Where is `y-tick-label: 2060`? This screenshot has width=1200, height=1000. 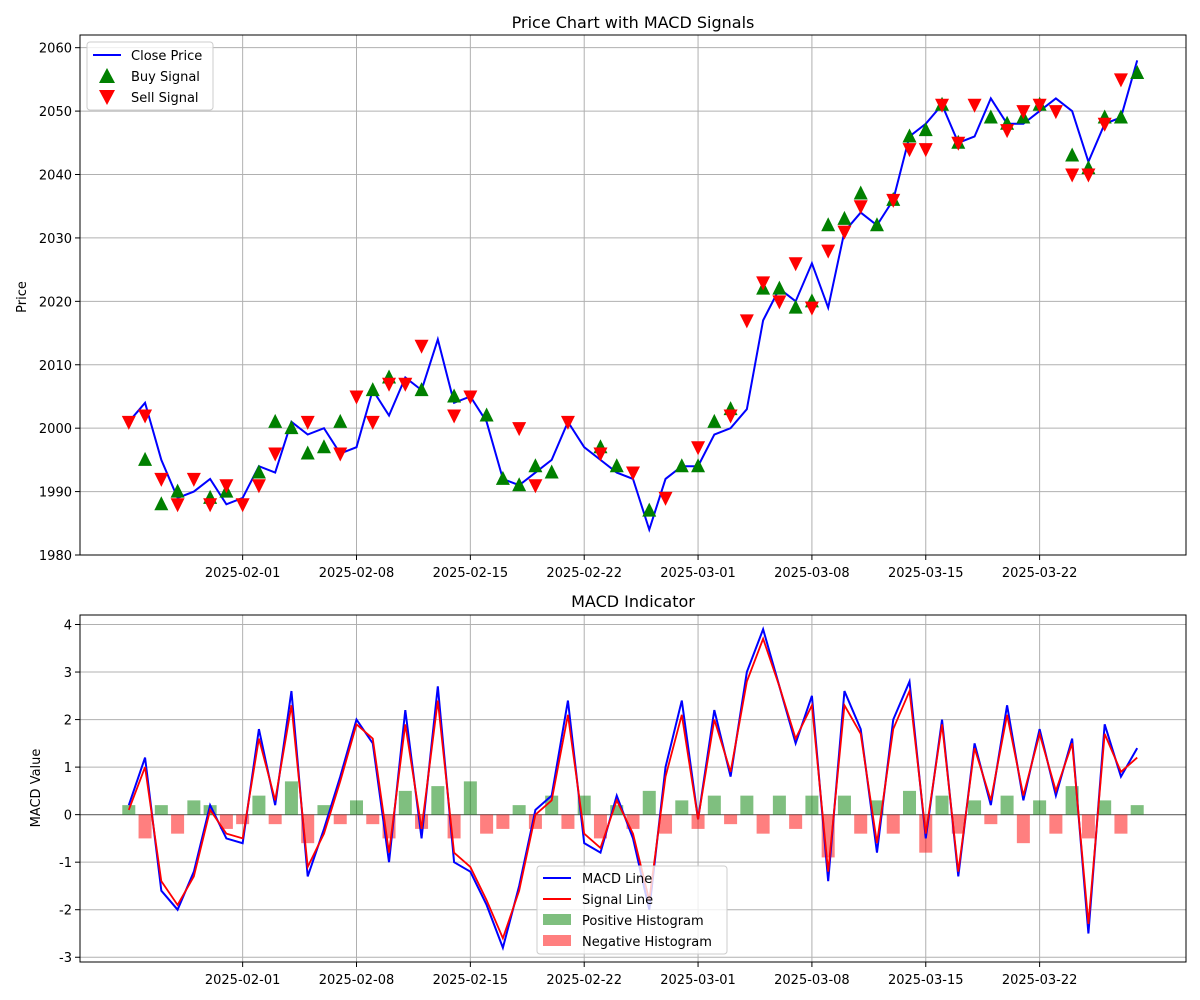 y-tick-label: 2060 is located at coordinates (55, 49).